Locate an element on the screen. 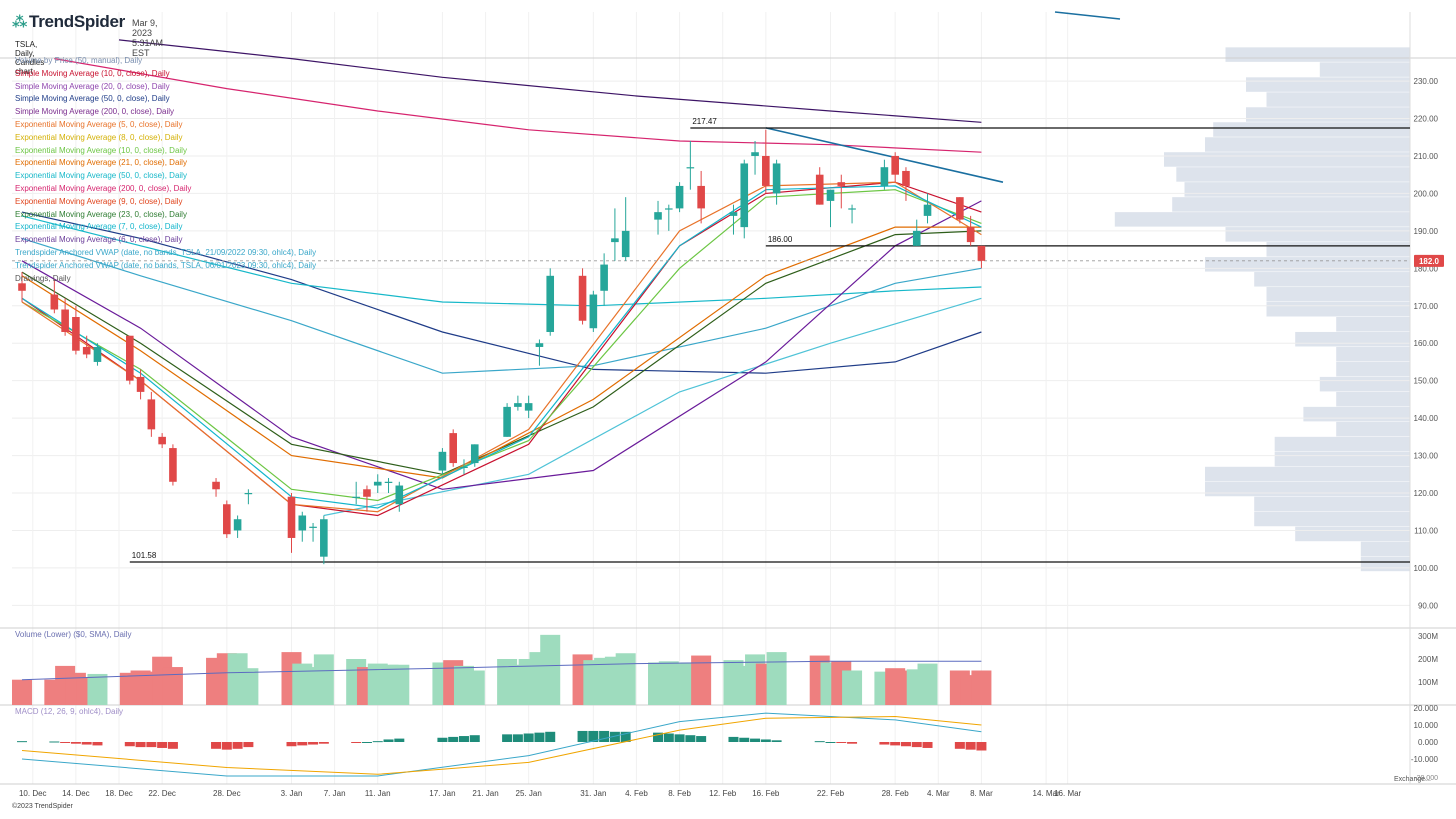  copyright: ©2023 TrendSpider is located at coordinates (42, 806).